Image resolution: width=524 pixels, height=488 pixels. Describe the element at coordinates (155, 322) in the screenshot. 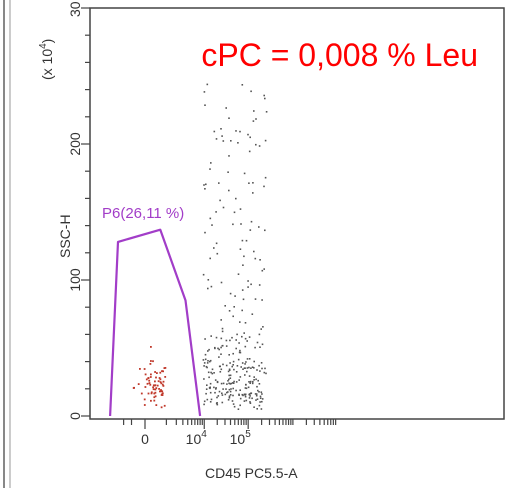

I see `gate-p6-polygon` at that location.